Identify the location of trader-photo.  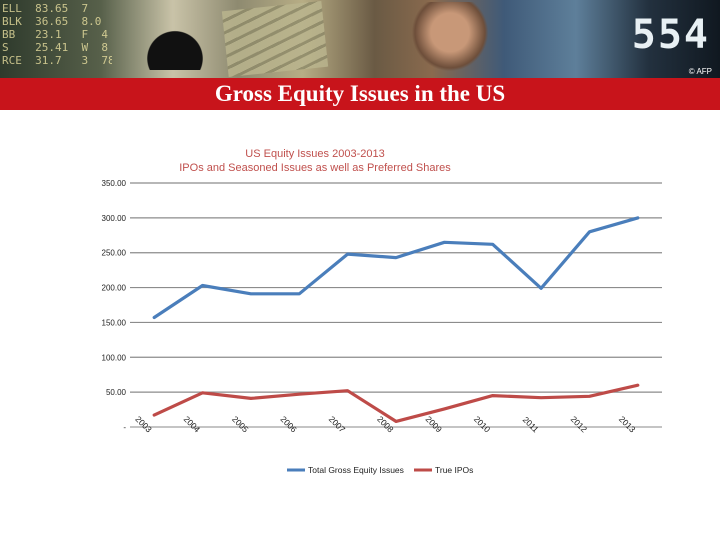
(450, 40).